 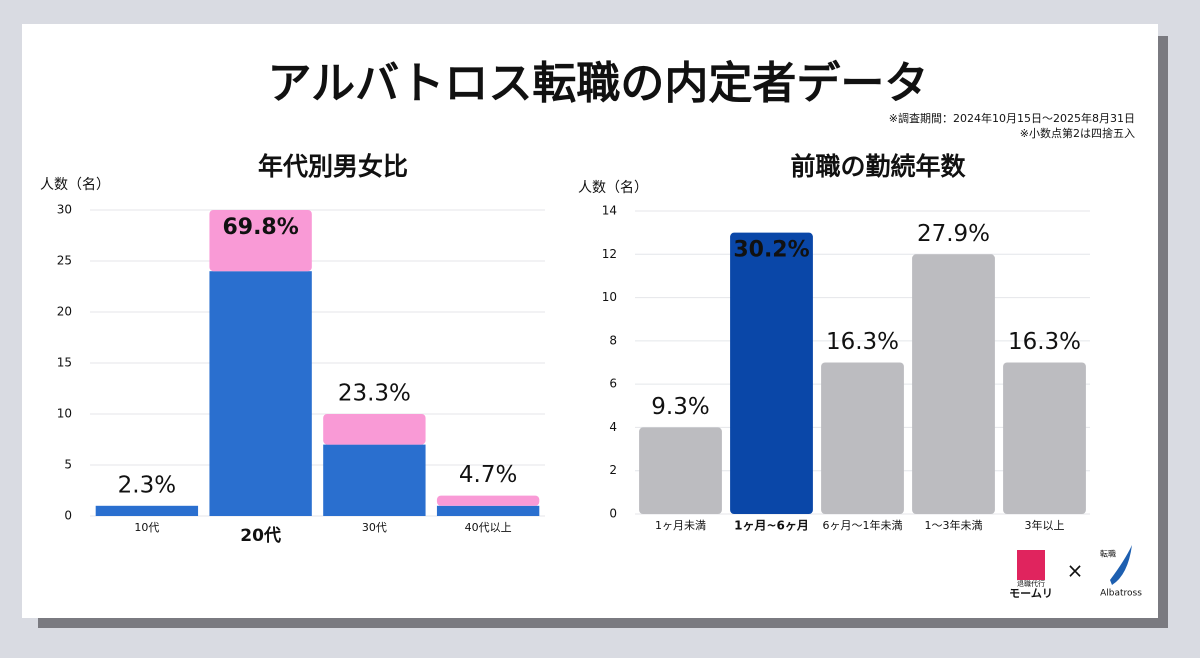 I want to click on title: アルバトロス転職の内定者データ, so click(x=598, y=83).